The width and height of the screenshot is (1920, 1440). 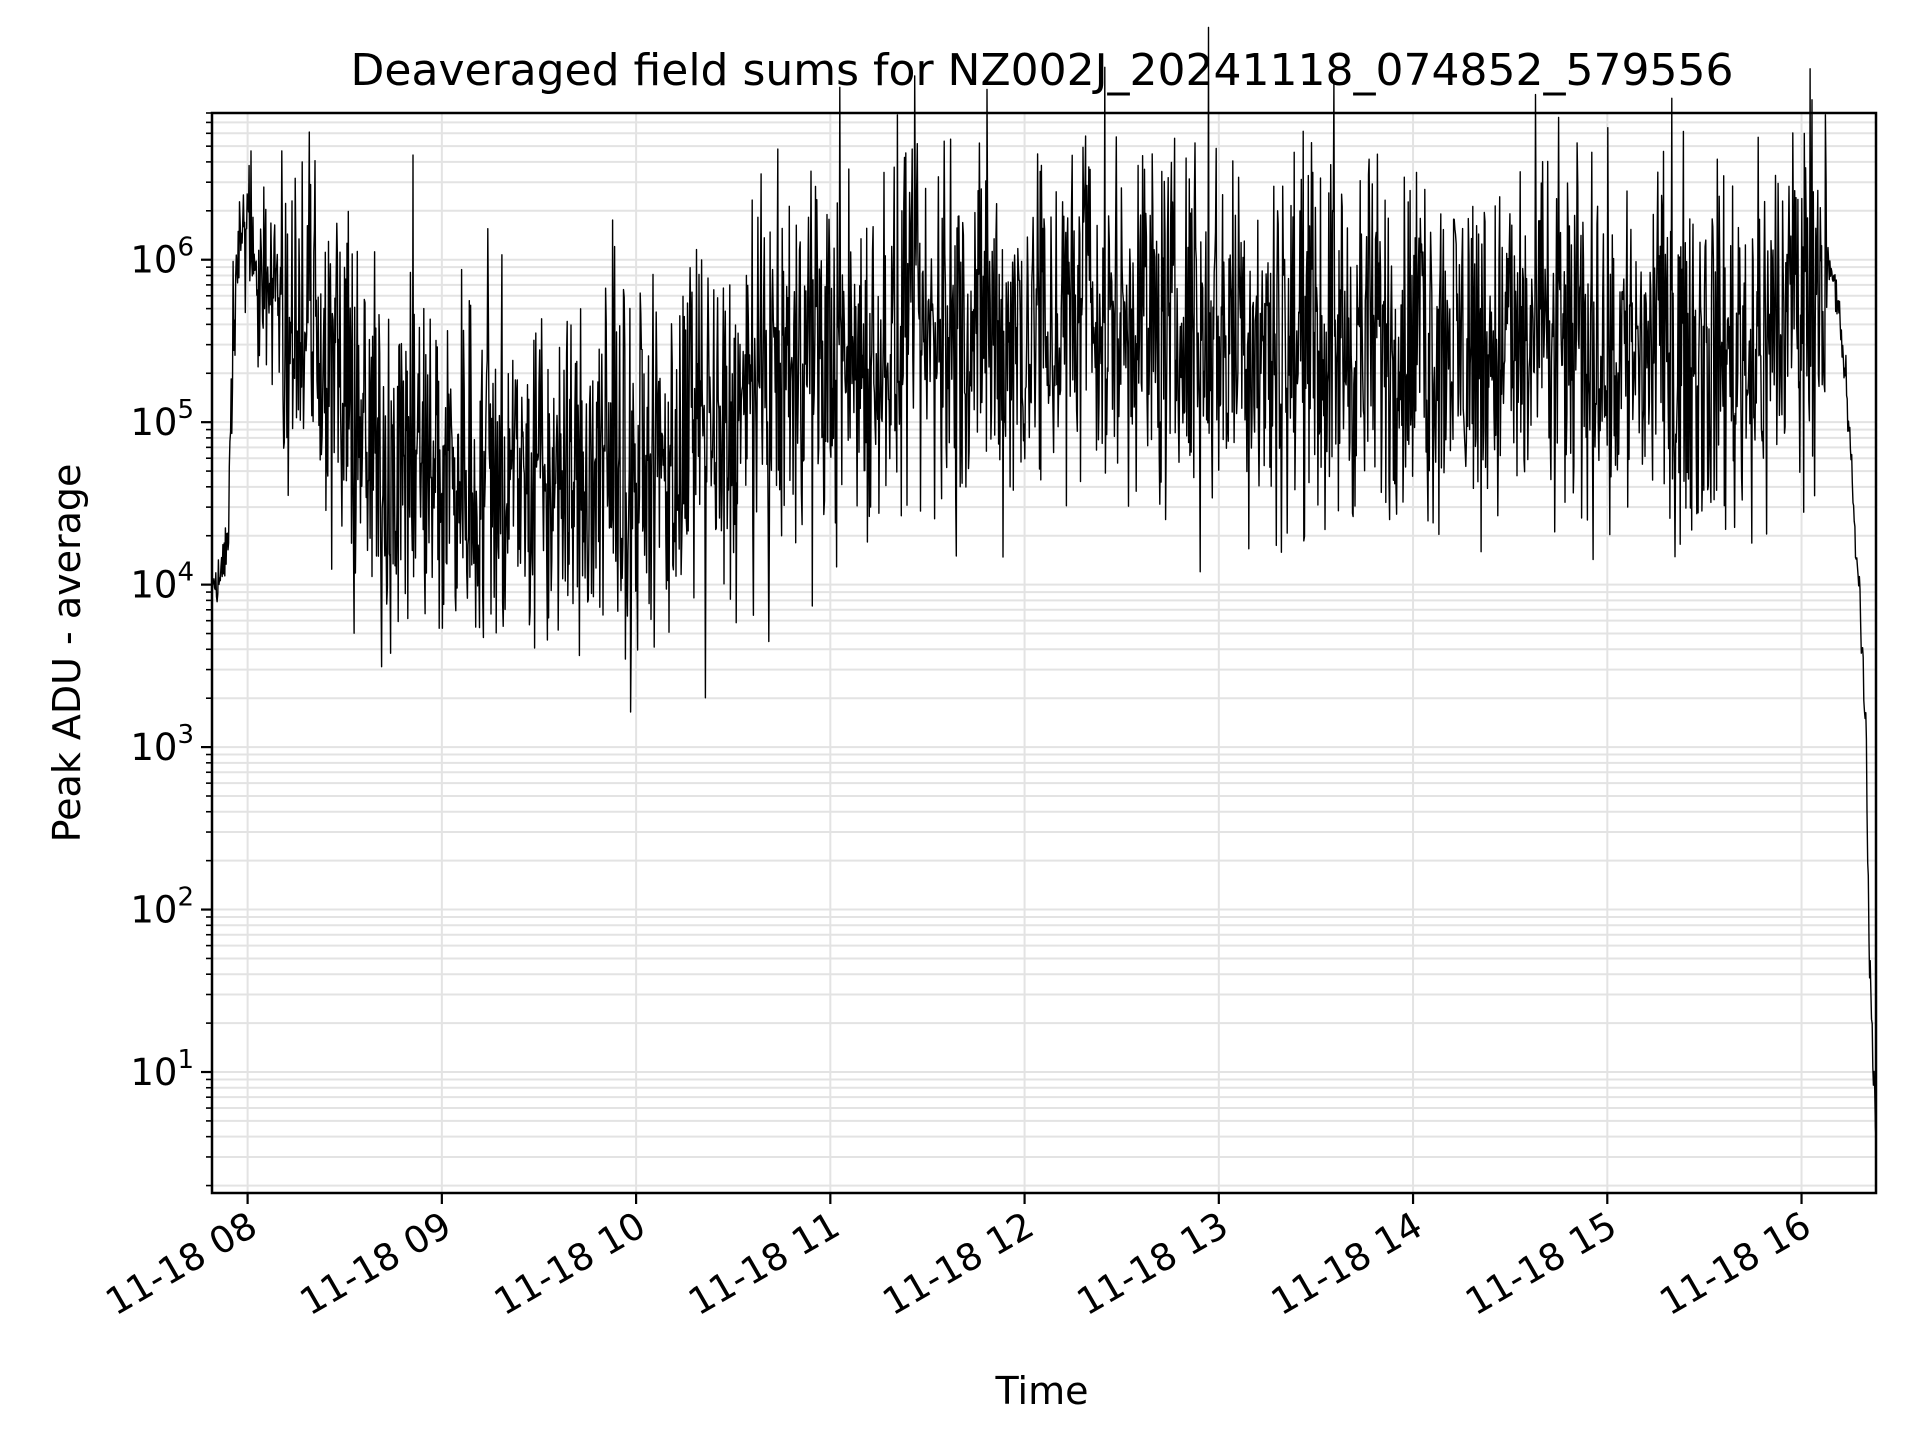 What do you see at coordinates (162, 744) in the screenshot?
I see `y-tick-label: 10³` at bounding box center [162, 744].